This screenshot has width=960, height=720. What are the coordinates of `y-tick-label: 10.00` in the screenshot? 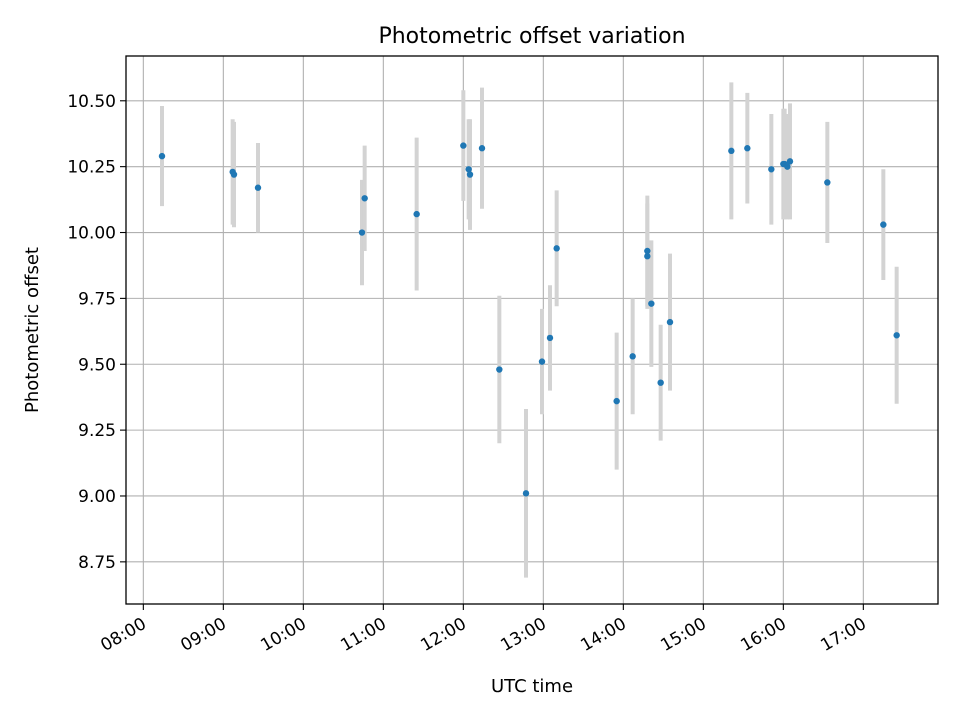 It's located at (91, 234).